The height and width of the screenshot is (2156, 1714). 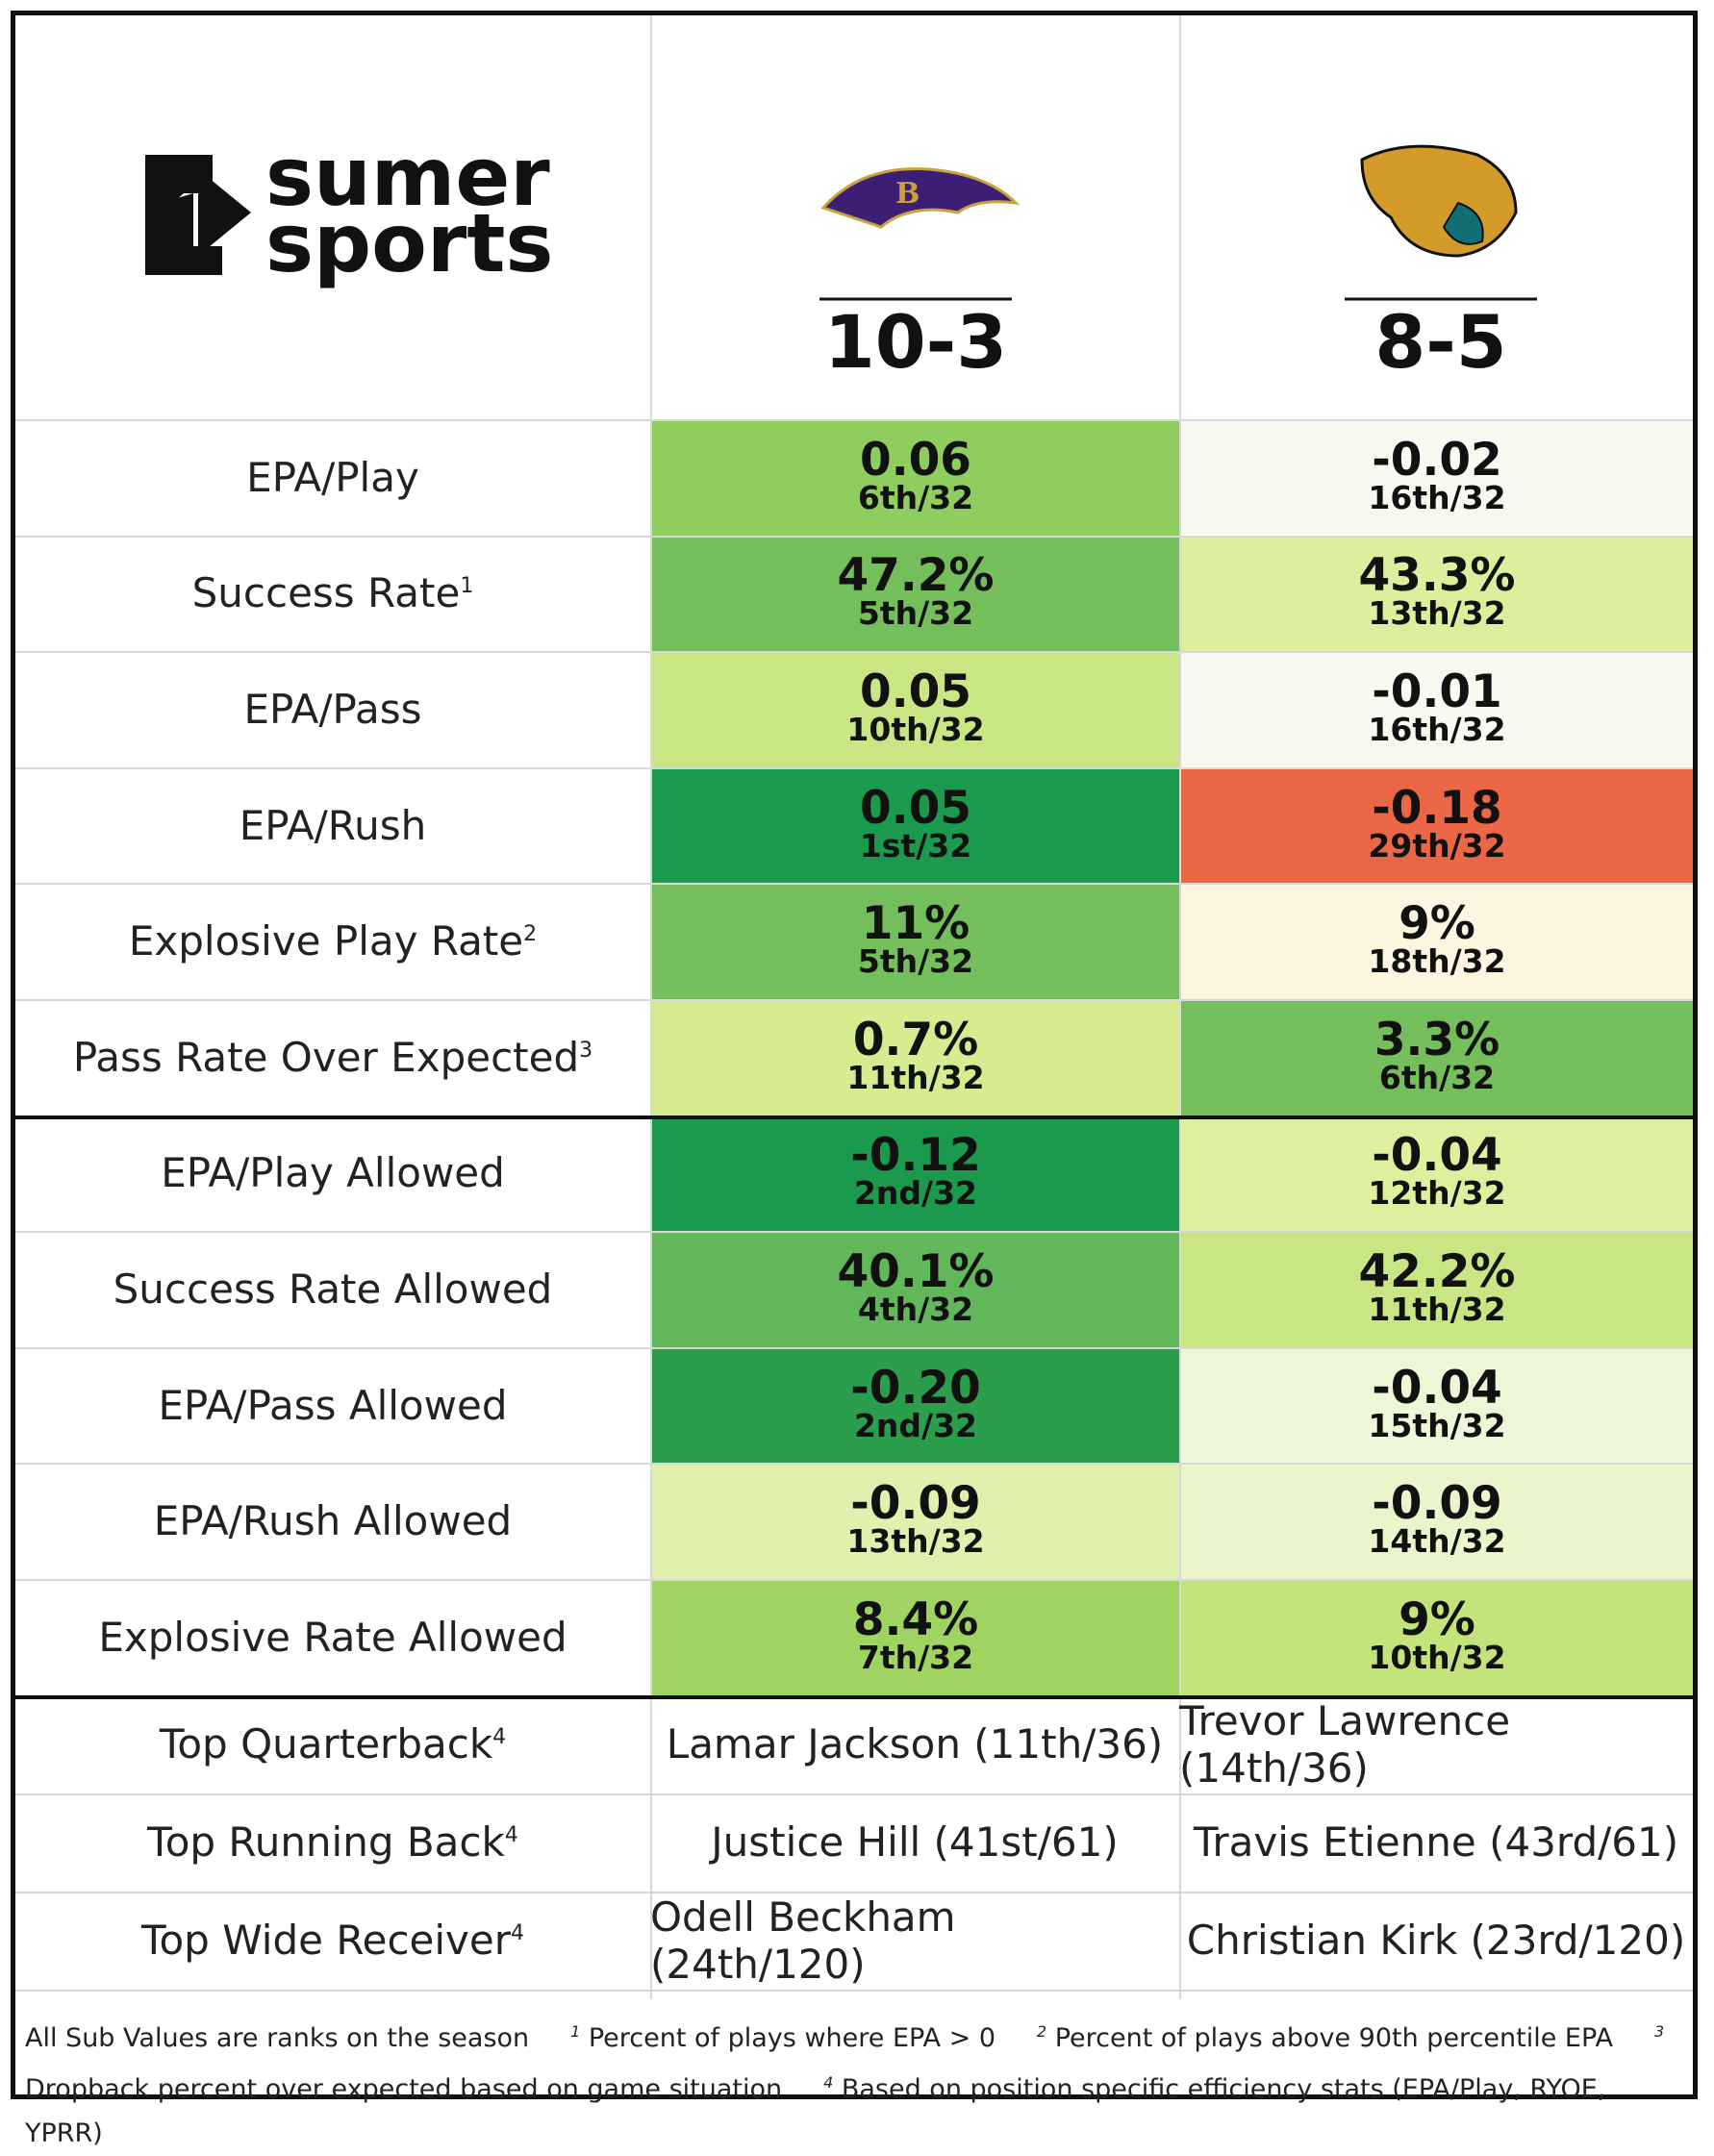 I want to click on ravens-logo: B, so click(x=920, y=198).